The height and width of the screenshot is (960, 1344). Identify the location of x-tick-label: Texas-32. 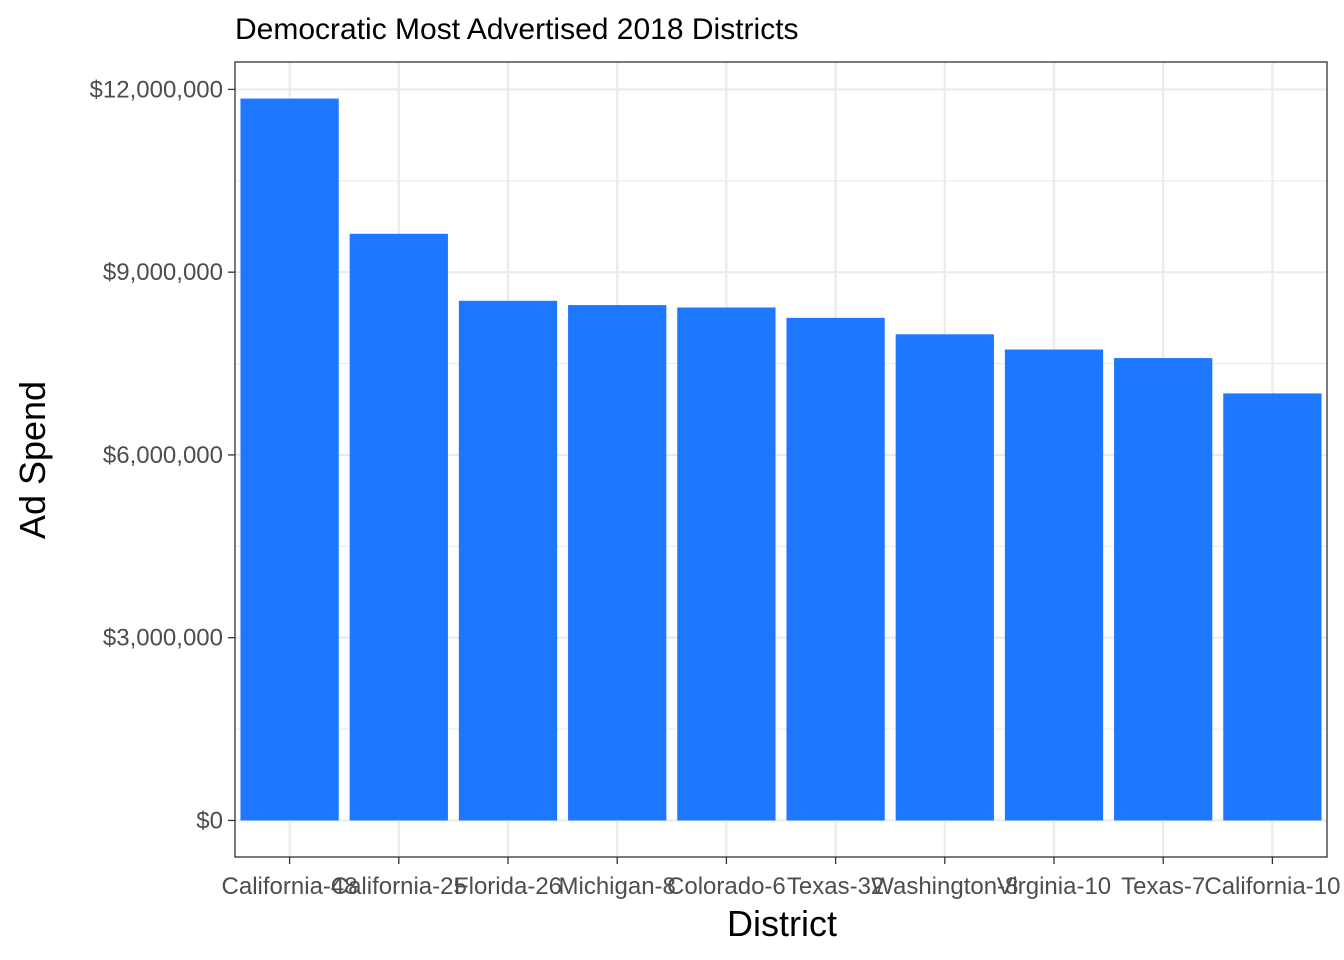
(835, 886).